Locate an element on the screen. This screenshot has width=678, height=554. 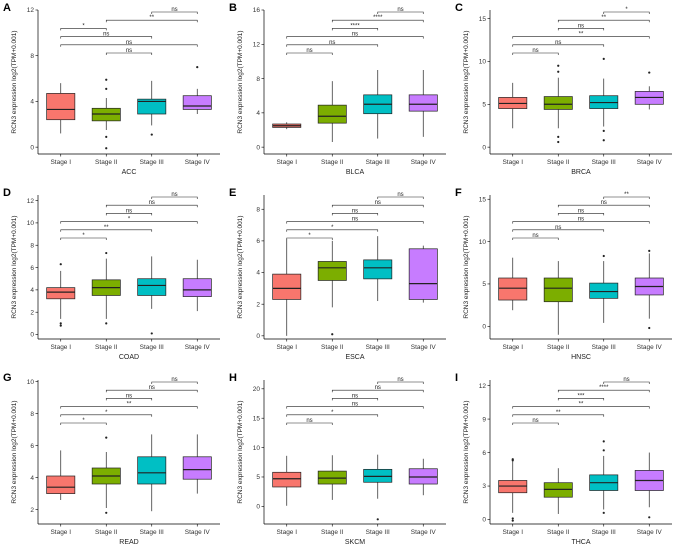
significance-label: * is located at coordinates (332, 413).